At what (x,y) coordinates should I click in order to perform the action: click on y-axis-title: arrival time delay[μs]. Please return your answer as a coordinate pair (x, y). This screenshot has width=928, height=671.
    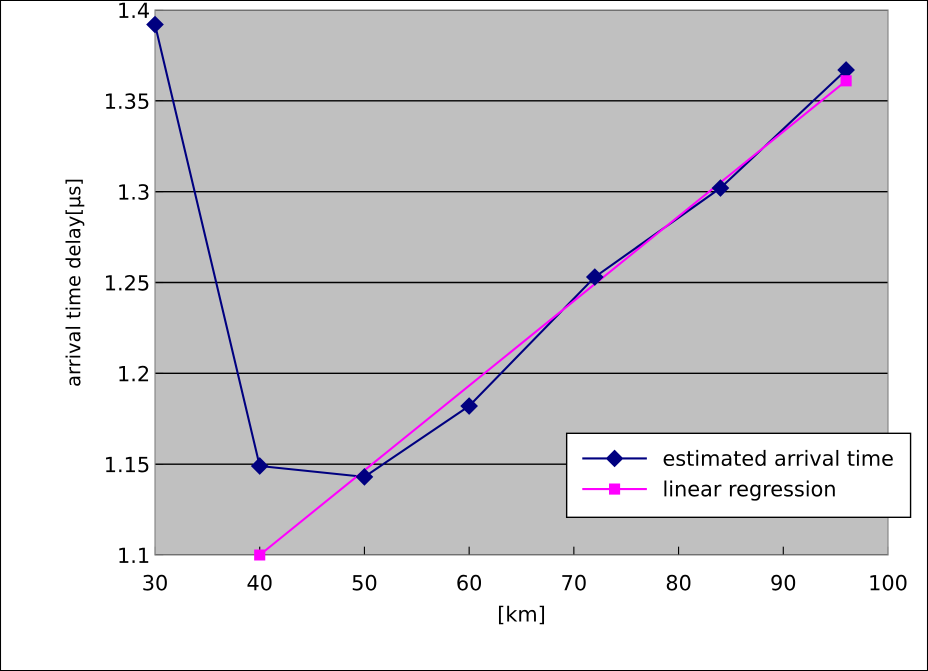
    Looking at the image, I should click on (74, 283).